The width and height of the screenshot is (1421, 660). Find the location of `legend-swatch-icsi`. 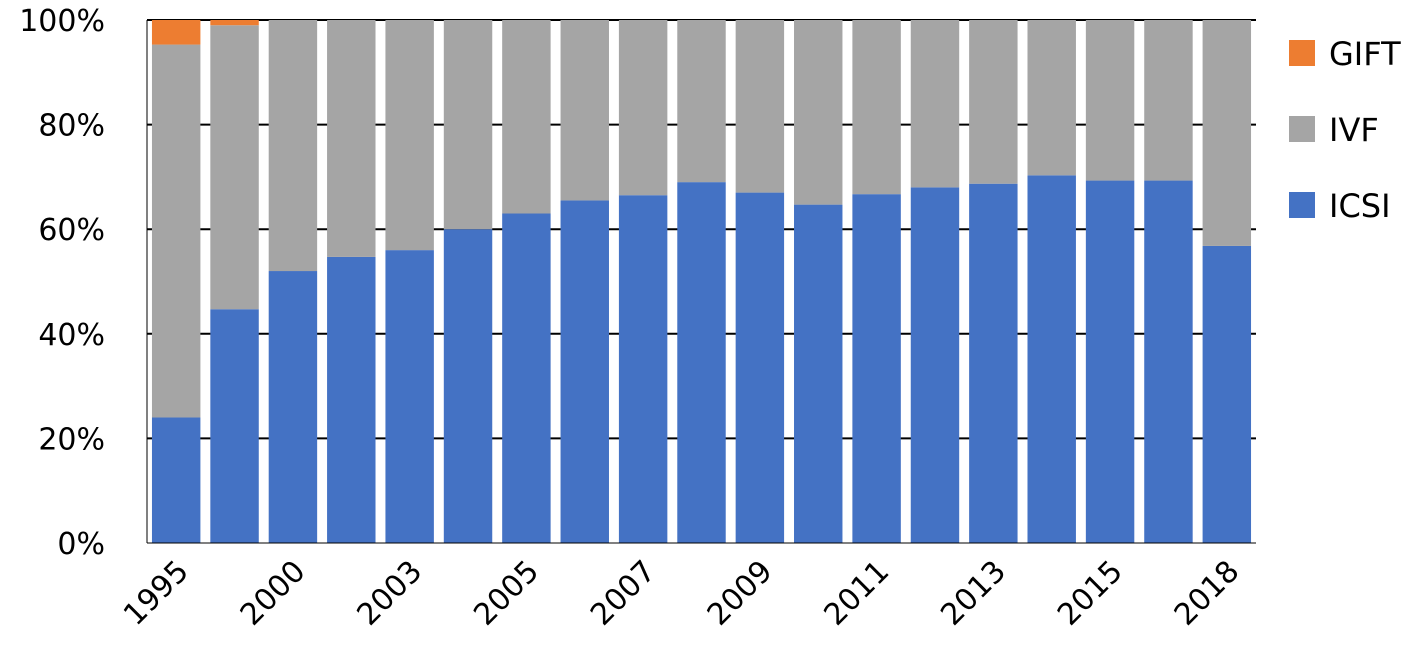

legend-swatch-icsi is located at coordinates (1302, 205).